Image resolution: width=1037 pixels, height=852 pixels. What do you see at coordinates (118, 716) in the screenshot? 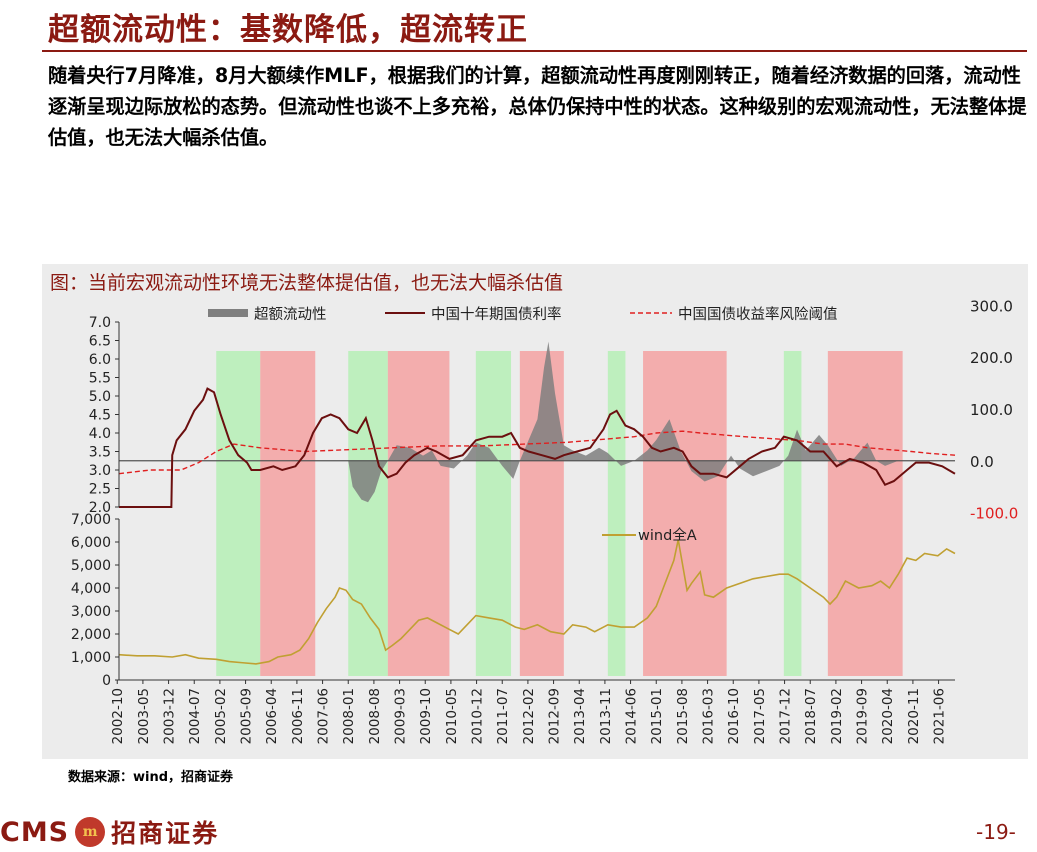
I see `x-tick-label: 2002-10` at bounding box center [118, 716].